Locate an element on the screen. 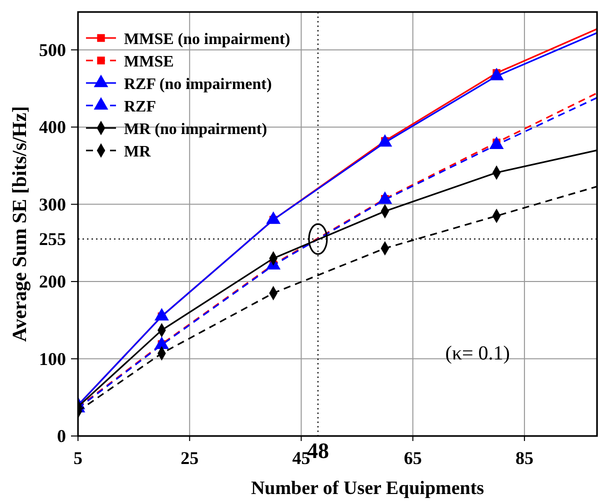 The width and height of the screenshot is (598, 501). x-tick-label: 5 is located at coordinates (78, 458).